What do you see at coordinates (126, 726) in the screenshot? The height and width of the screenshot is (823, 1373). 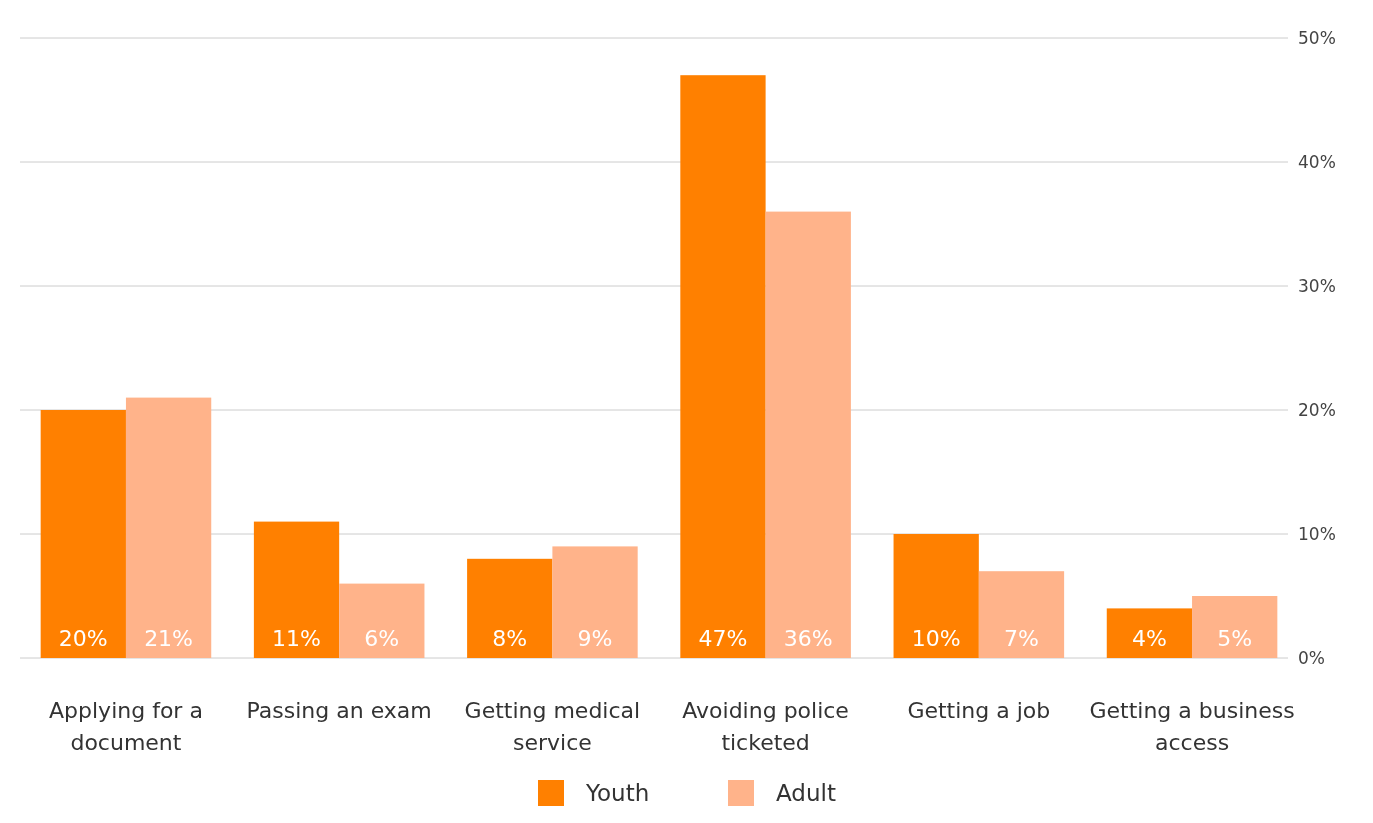 I see `x-tick-label: Applying for a document` at bounding box center [126, 726].